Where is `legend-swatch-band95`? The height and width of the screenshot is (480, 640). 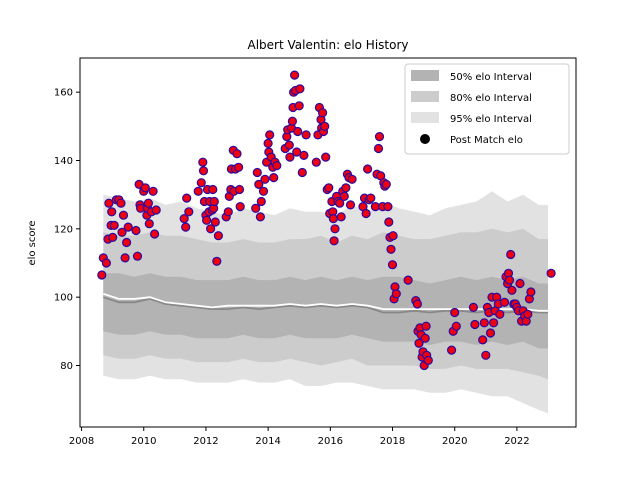 legend-swatch-band95 is located at coordinates (425, 117).